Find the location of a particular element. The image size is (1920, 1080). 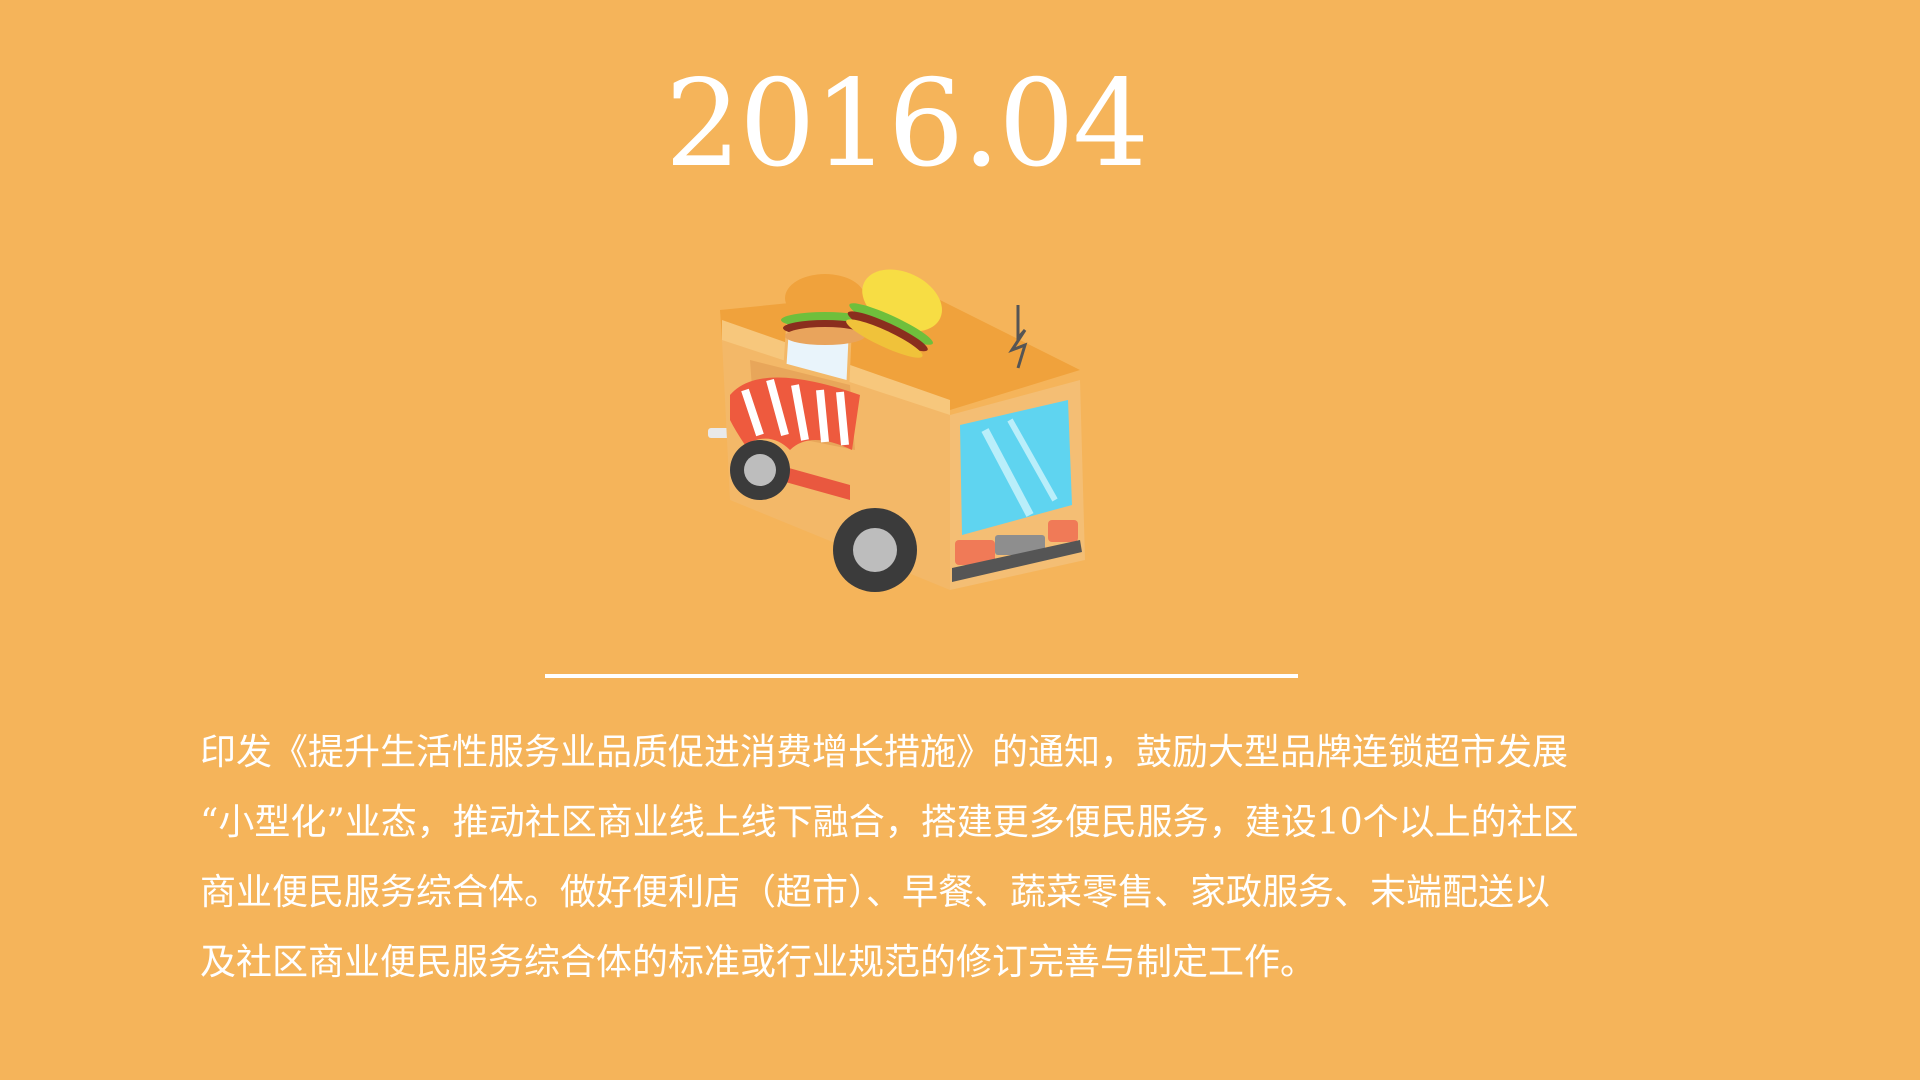

body-line-4: 及社区商业便民服务综合体的标准或行业规范的修订完善与制定工作。 is located at coordinates (758, 962).